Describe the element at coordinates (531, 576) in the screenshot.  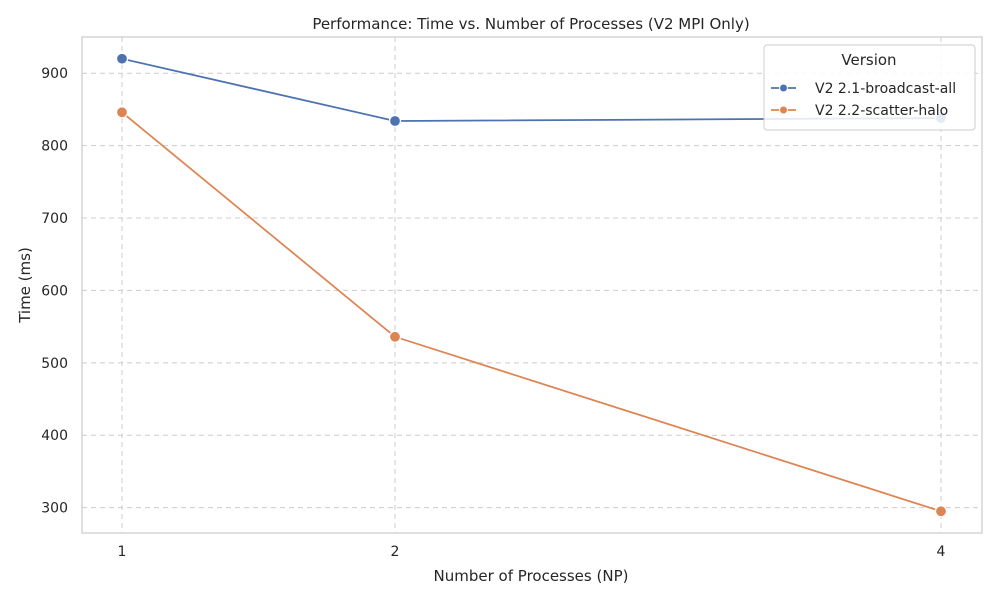
I see `x-axis-label: Number of Processes (NP)` at that location.